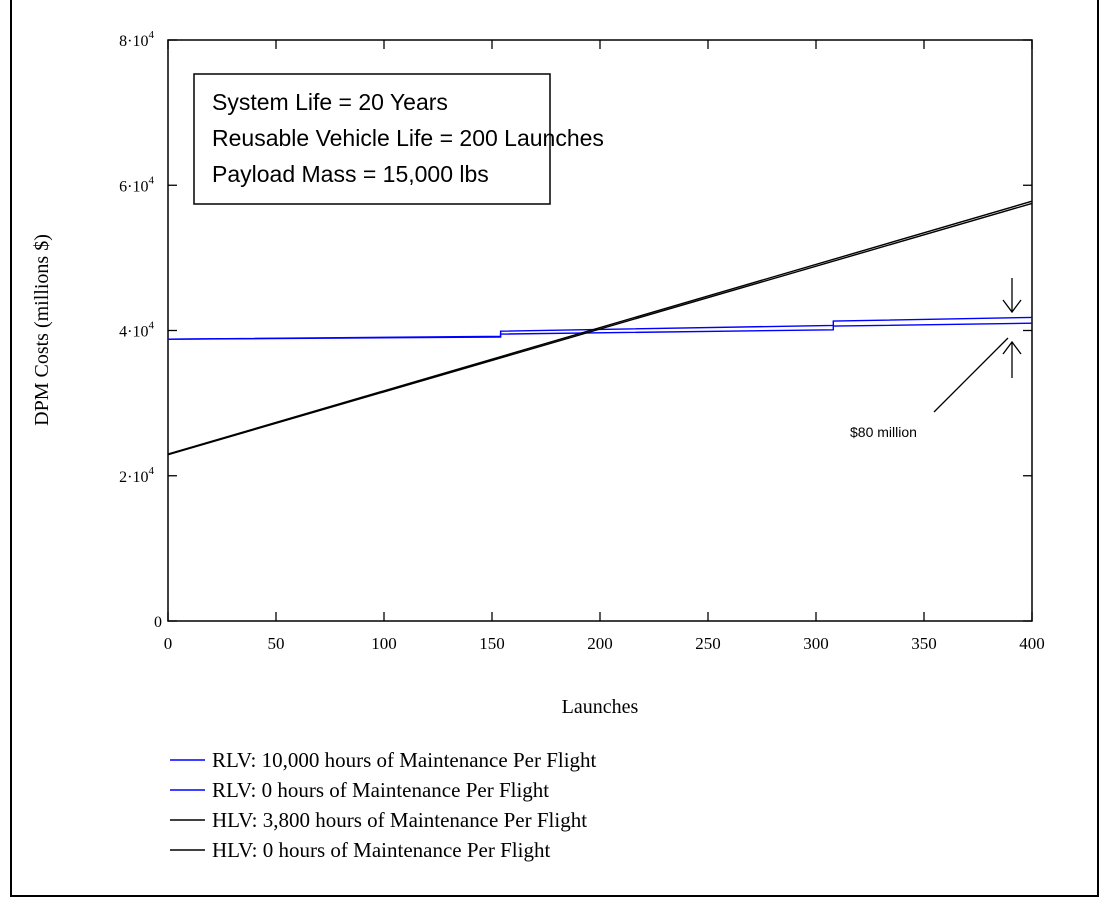  Describe the element at coordinates (1032, 643) in the screenshot. I see `x-tick-label: 400` at that location.